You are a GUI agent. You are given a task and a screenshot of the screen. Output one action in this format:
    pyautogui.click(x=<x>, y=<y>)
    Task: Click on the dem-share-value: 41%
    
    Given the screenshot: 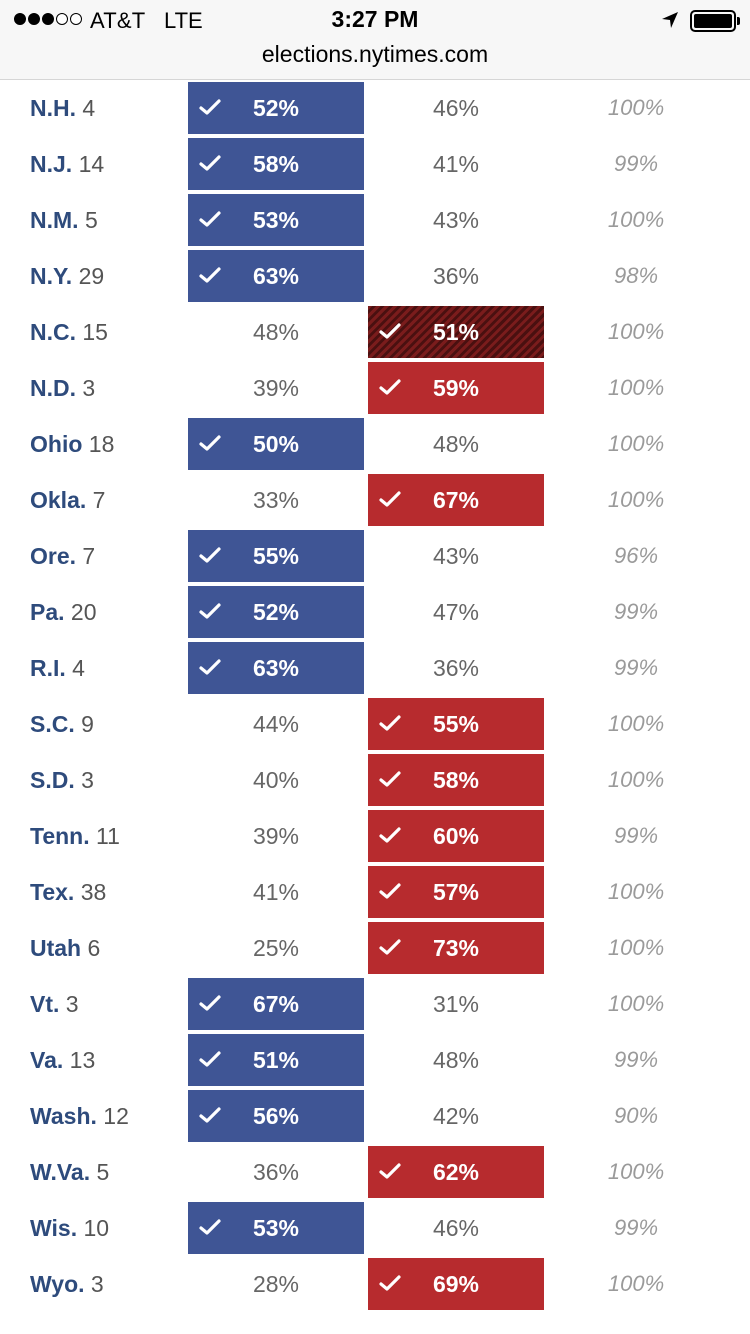 What is the action you would take?
    pyautogui.click(x=276, y=892)
    